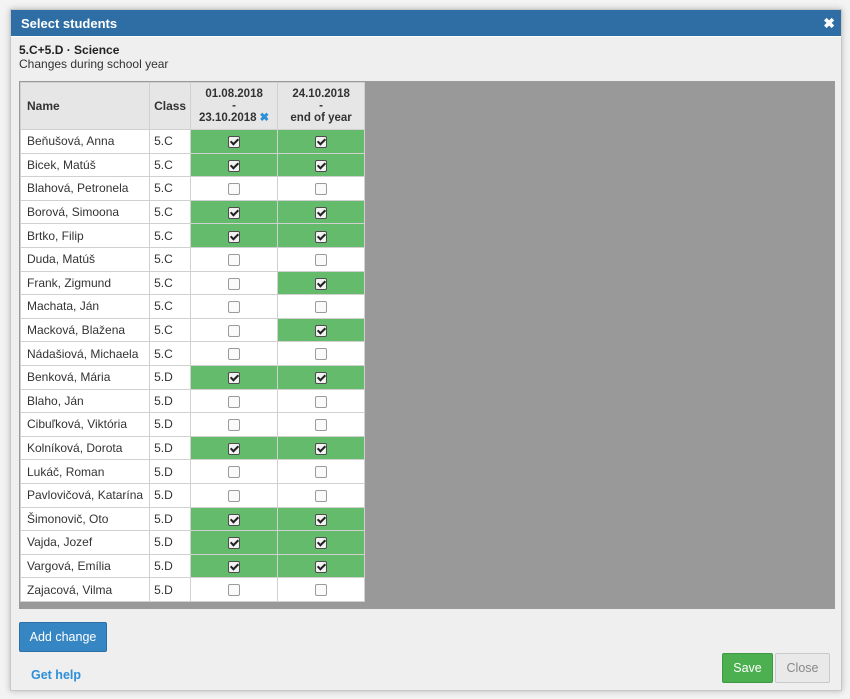  What do you see at coordinates (234, 106) in the screenshot?
I see `period-1-column-header: 01.08.2018 - 23.10.2018 ✖` at bounding box center [234, 106].